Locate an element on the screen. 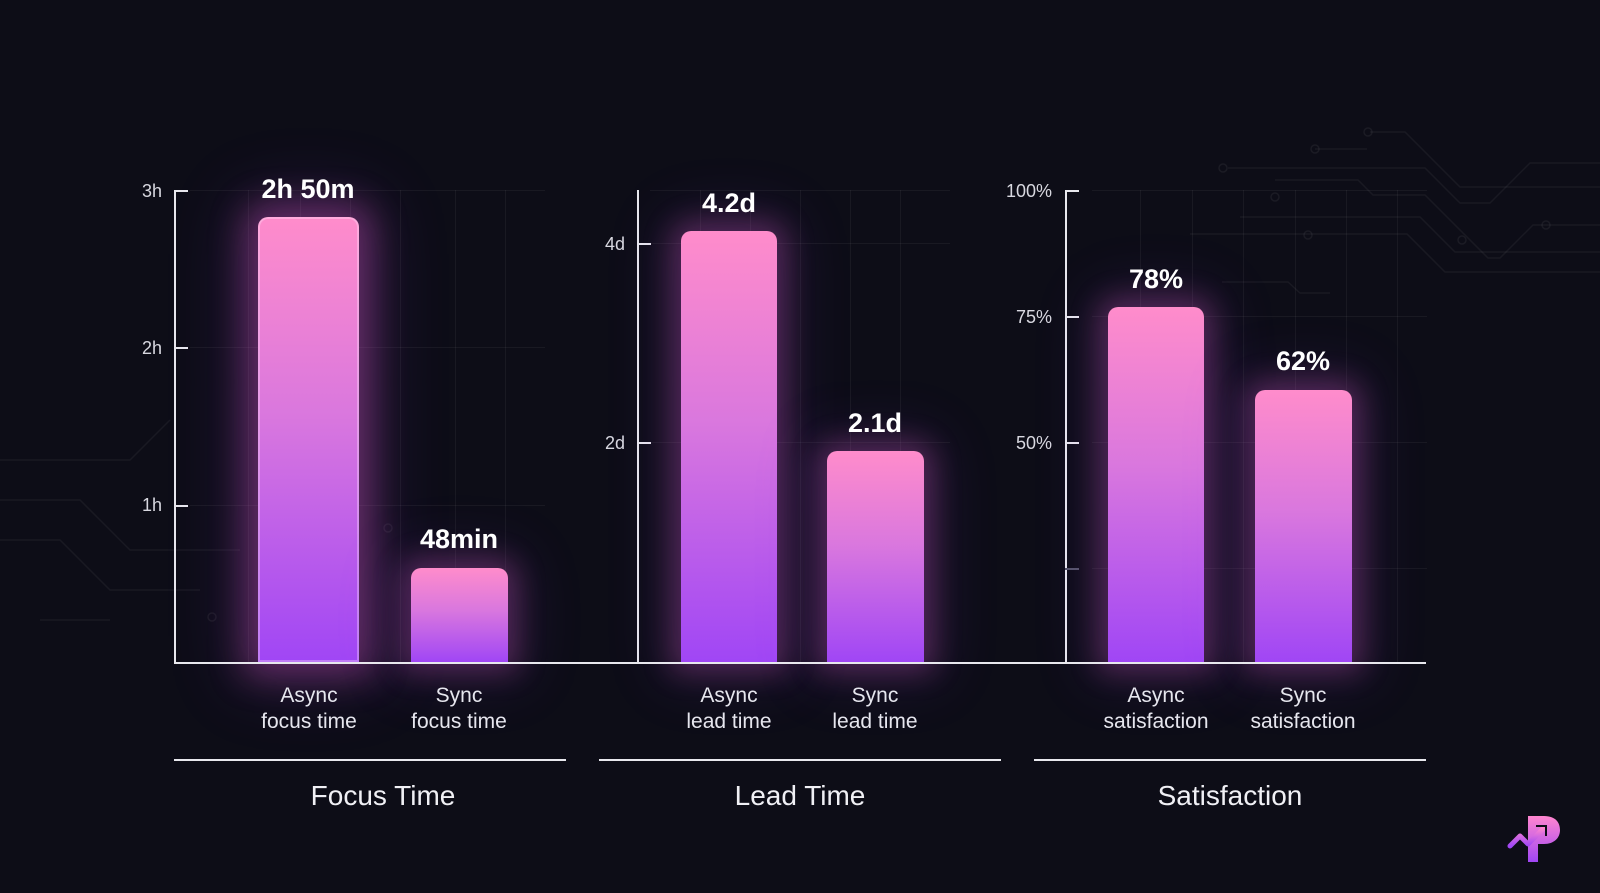  category-label: Sync focus time is located at coordinates (459, 709).